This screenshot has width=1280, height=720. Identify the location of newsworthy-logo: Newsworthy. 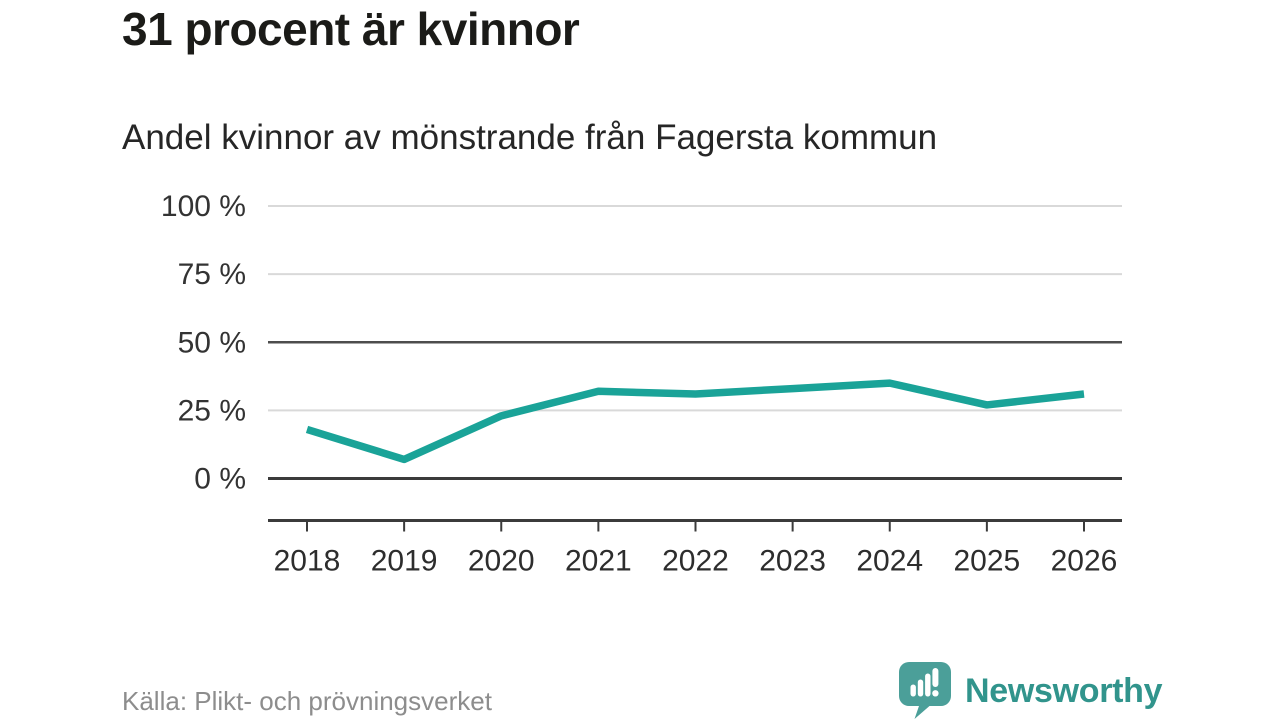
(1031, 691).